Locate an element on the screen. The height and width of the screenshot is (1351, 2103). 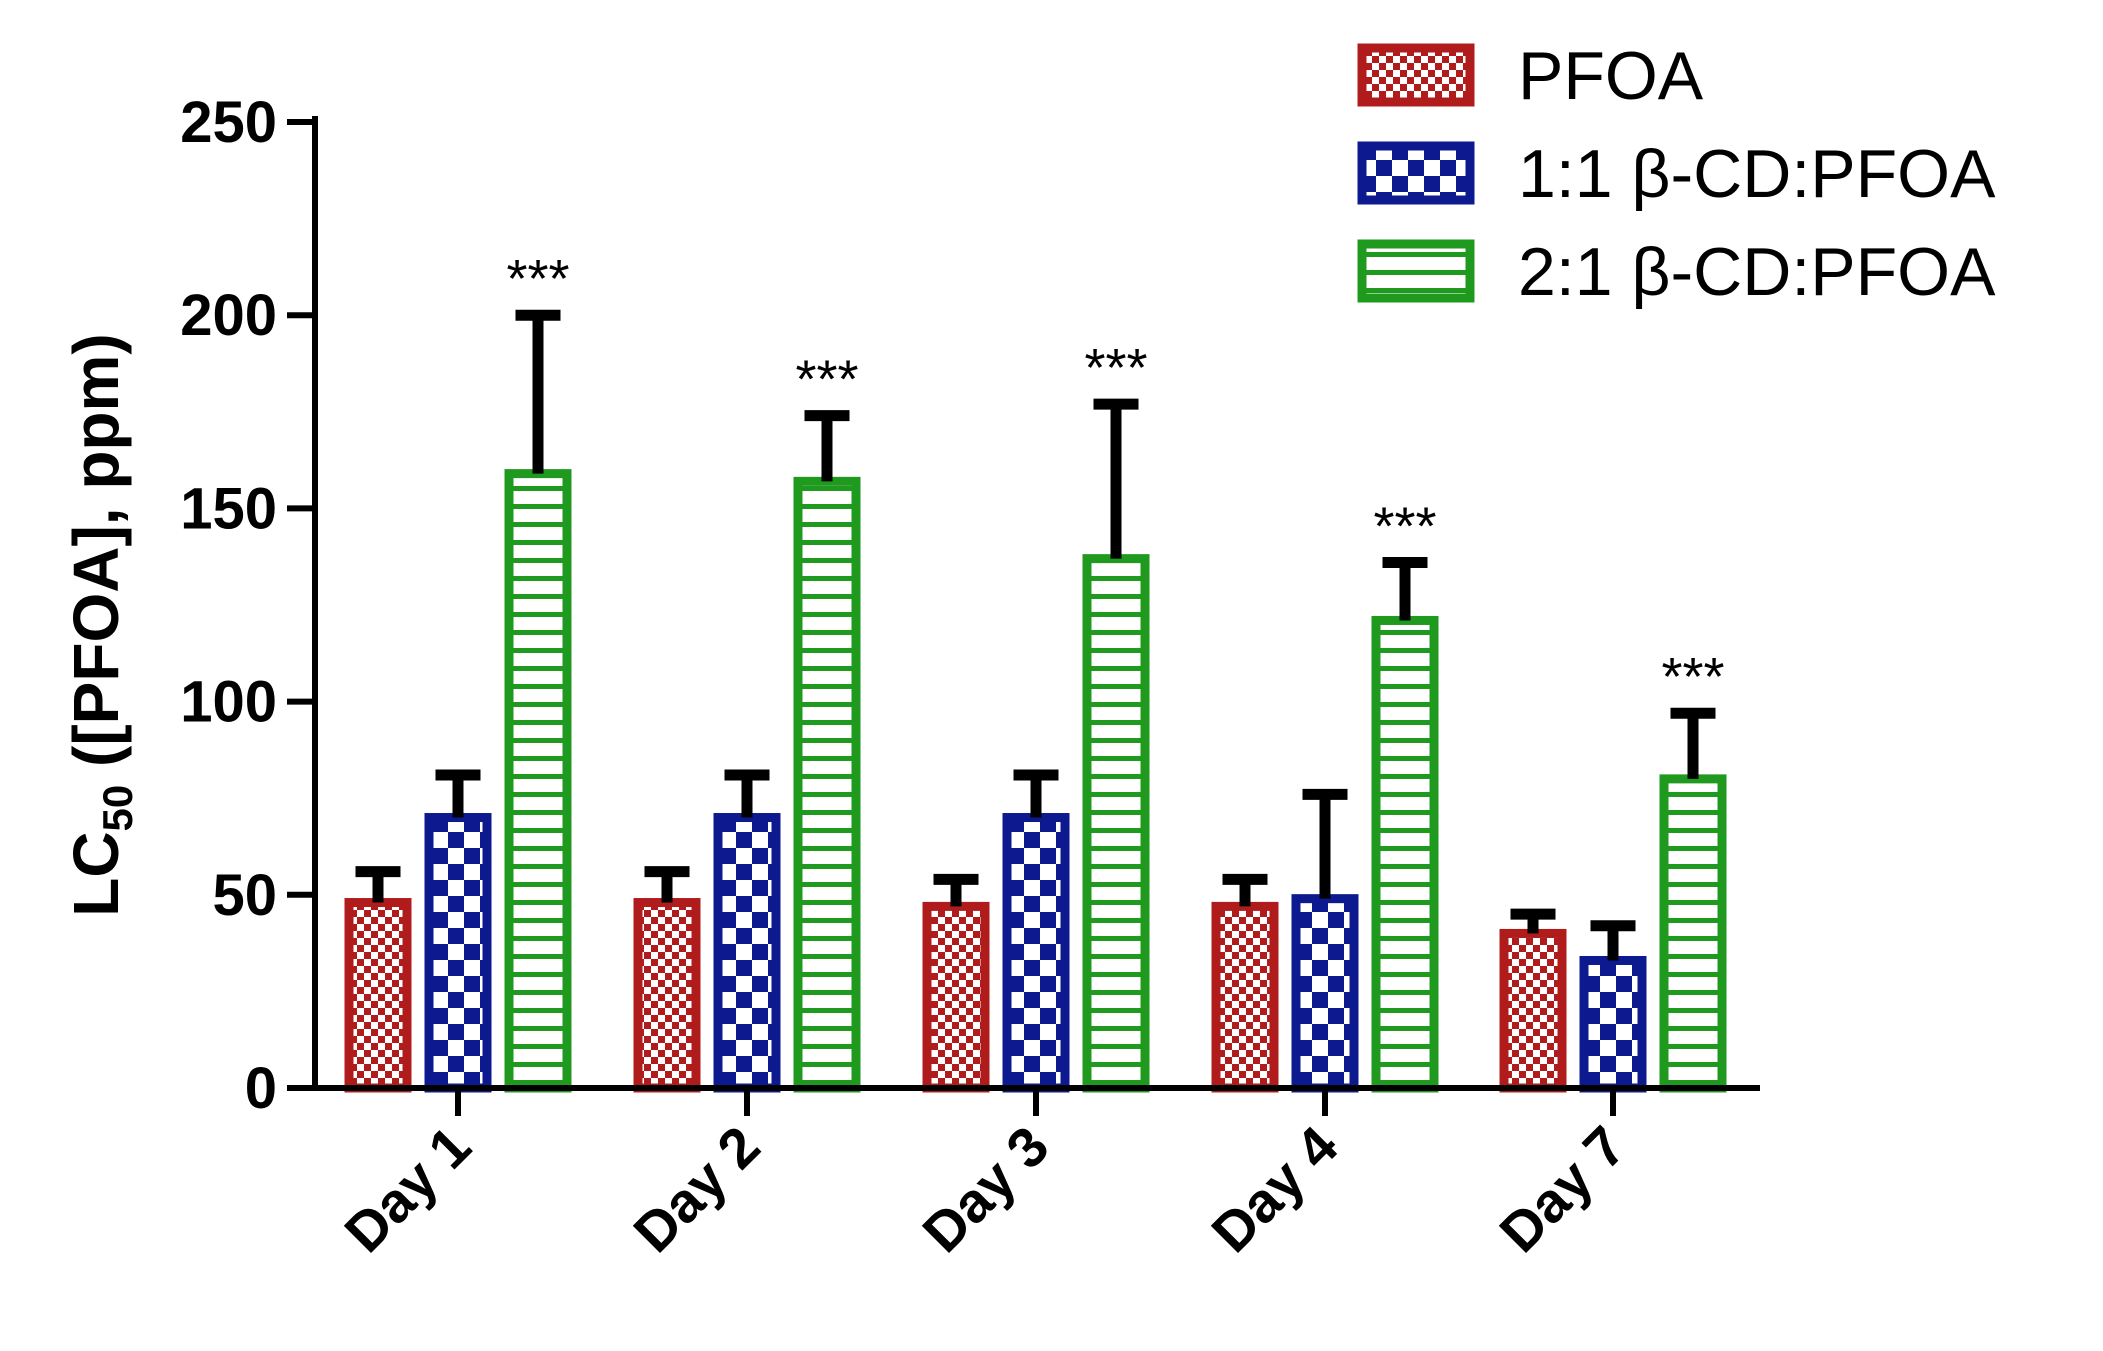
legend-entry-2: 1:1 β-CD:PFOA is located at coordinates (1676, 174).